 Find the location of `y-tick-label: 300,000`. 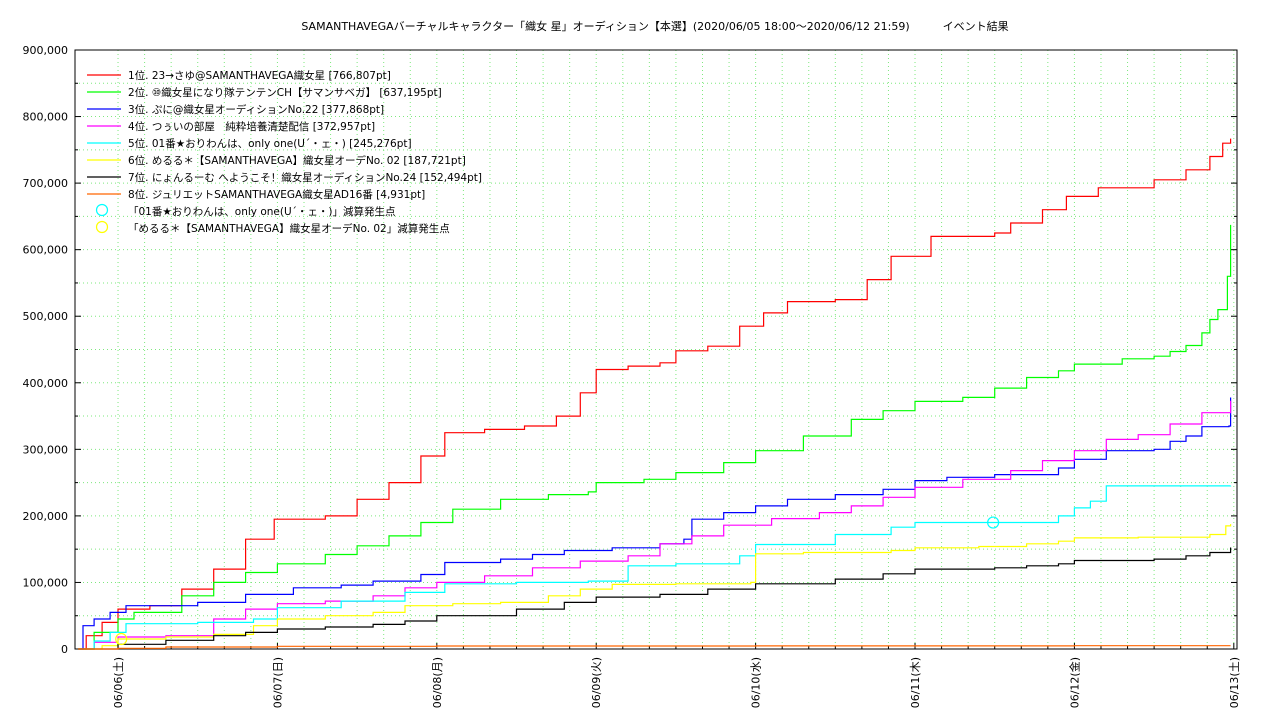

y-tick-label: 300,000 is located at coordinates (46, 449).